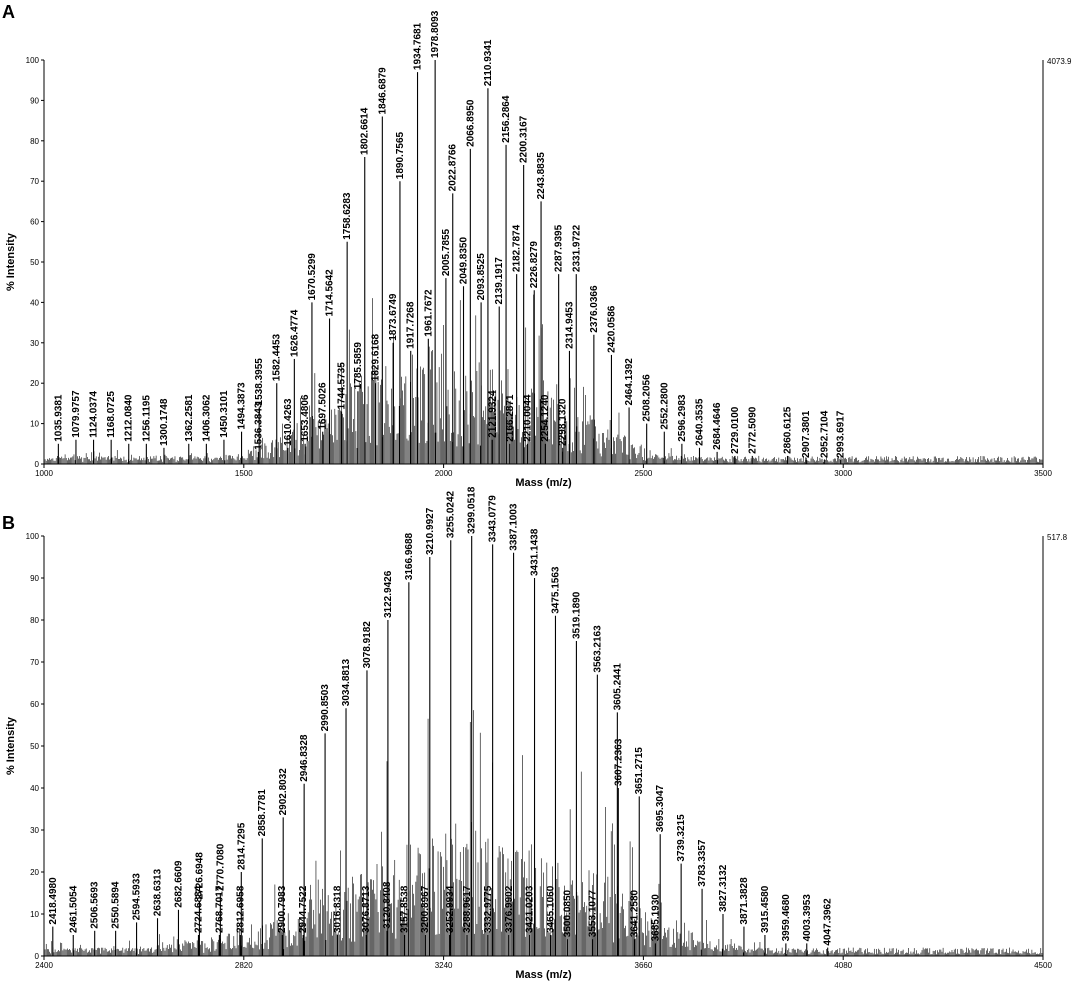 Image resolution: width=1072 pixels, height=986 pixels. What do you see at coordinates (611, 329) in the screenshot?
I see `peak-label: 2420.0586` at bounding box center [611, 329].